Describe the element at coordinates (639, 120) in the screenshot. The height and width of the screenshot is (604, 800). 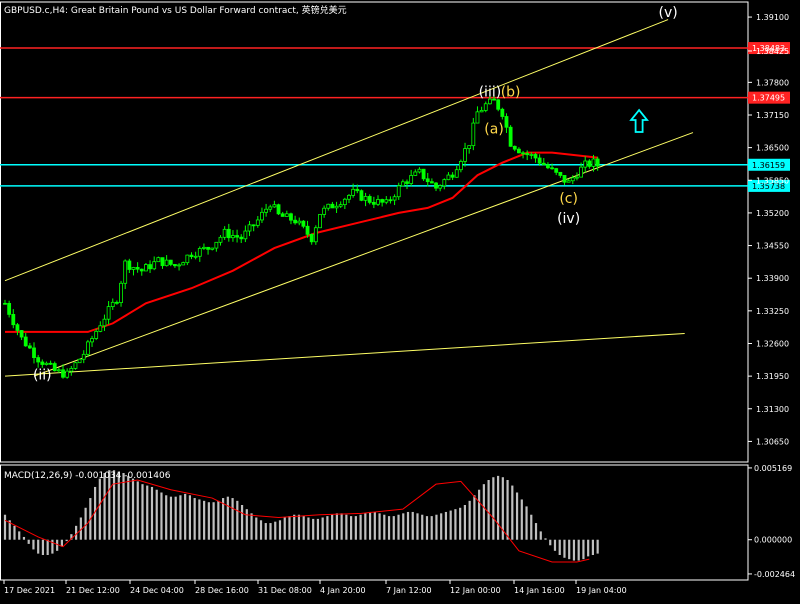
I see `arrow-shape` at that location.